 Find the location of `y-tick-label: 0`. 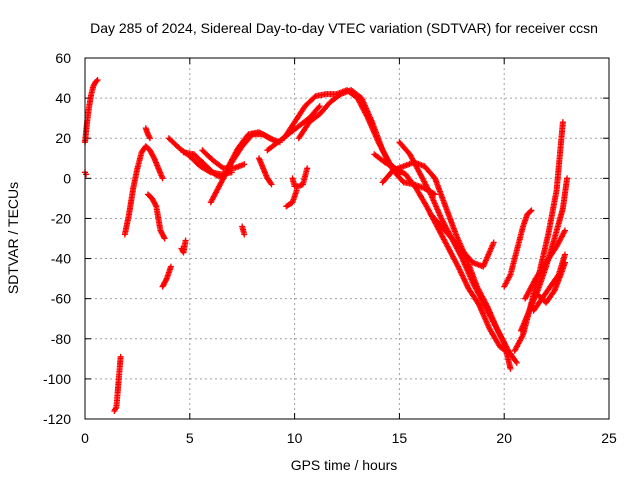

y-tick-label: 0 is located at coordinates (67, 178).